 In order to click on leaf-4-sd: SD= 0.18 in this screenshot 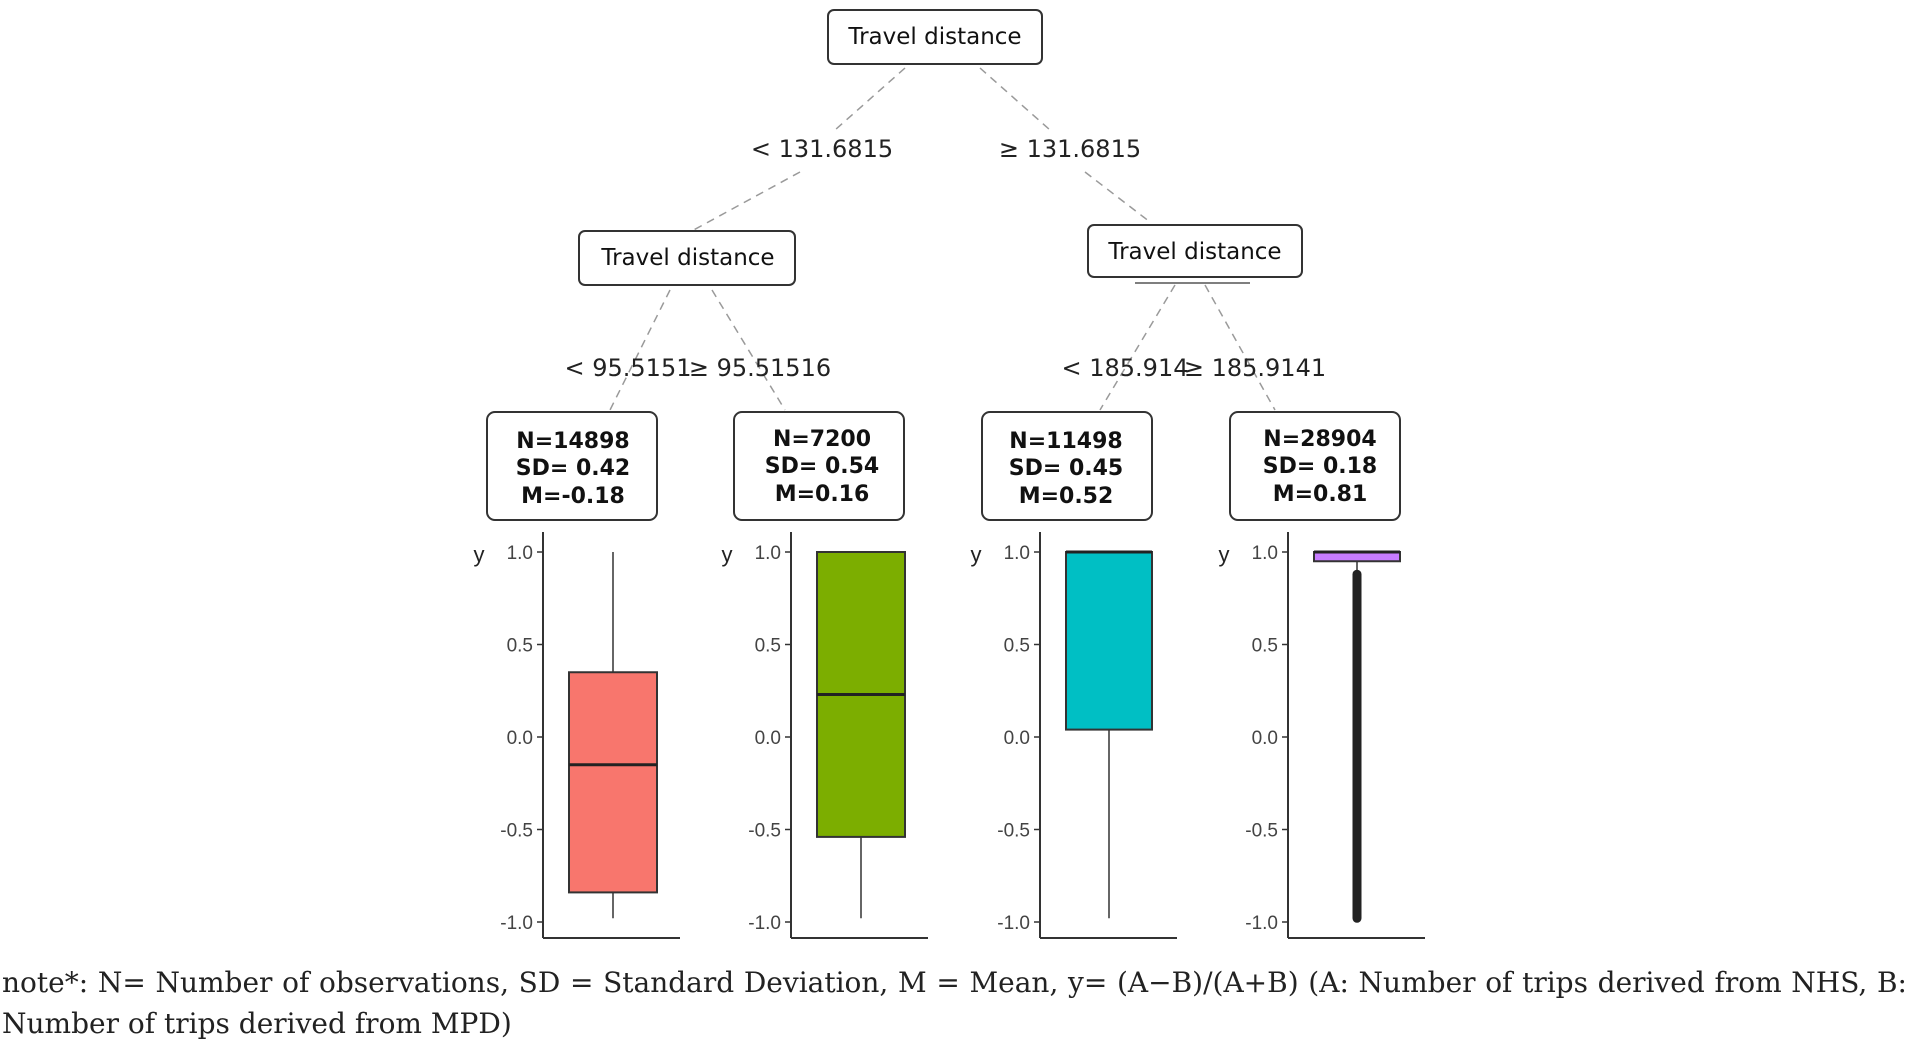, I will do `click(1320, 466)`.